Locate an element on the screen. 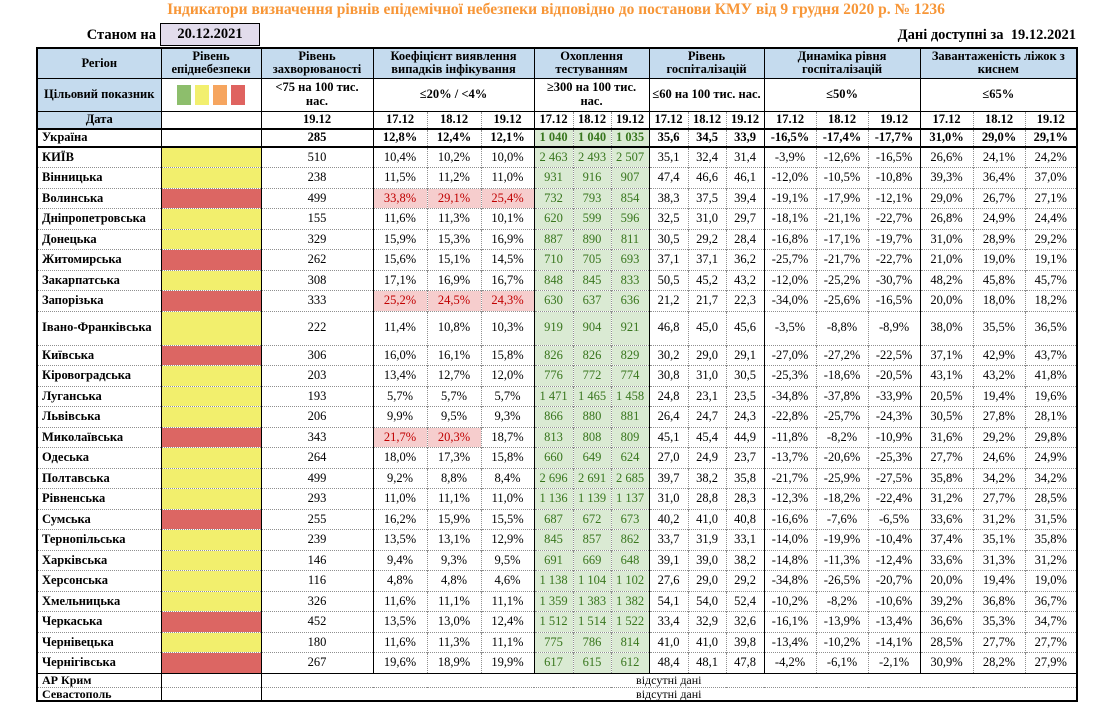 The height and width of the screenshot is (702, 1116). hospitalization-dynamics-cell: -6,5% is located at coordinates (894, 519).